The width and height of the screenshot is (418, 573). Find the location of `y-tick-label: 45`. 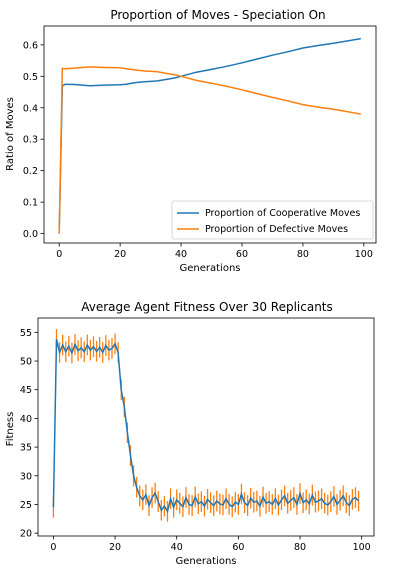

y-tick-label: 45 is located at coordinates (26, 390).